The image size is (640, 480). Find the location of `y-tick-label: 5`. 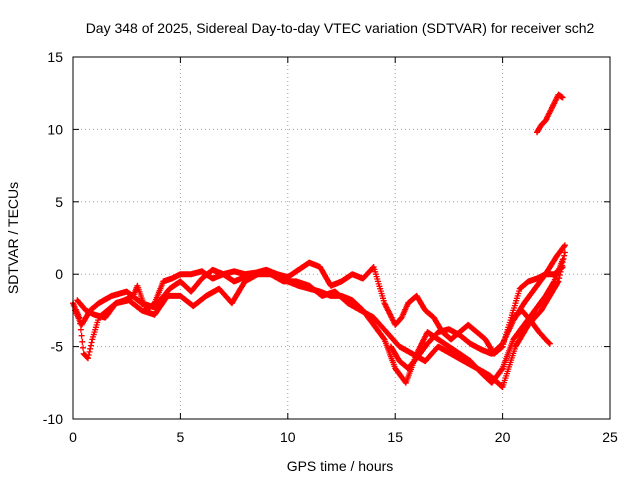

y-tick-label: 5 is located at coordinates (59, 202).